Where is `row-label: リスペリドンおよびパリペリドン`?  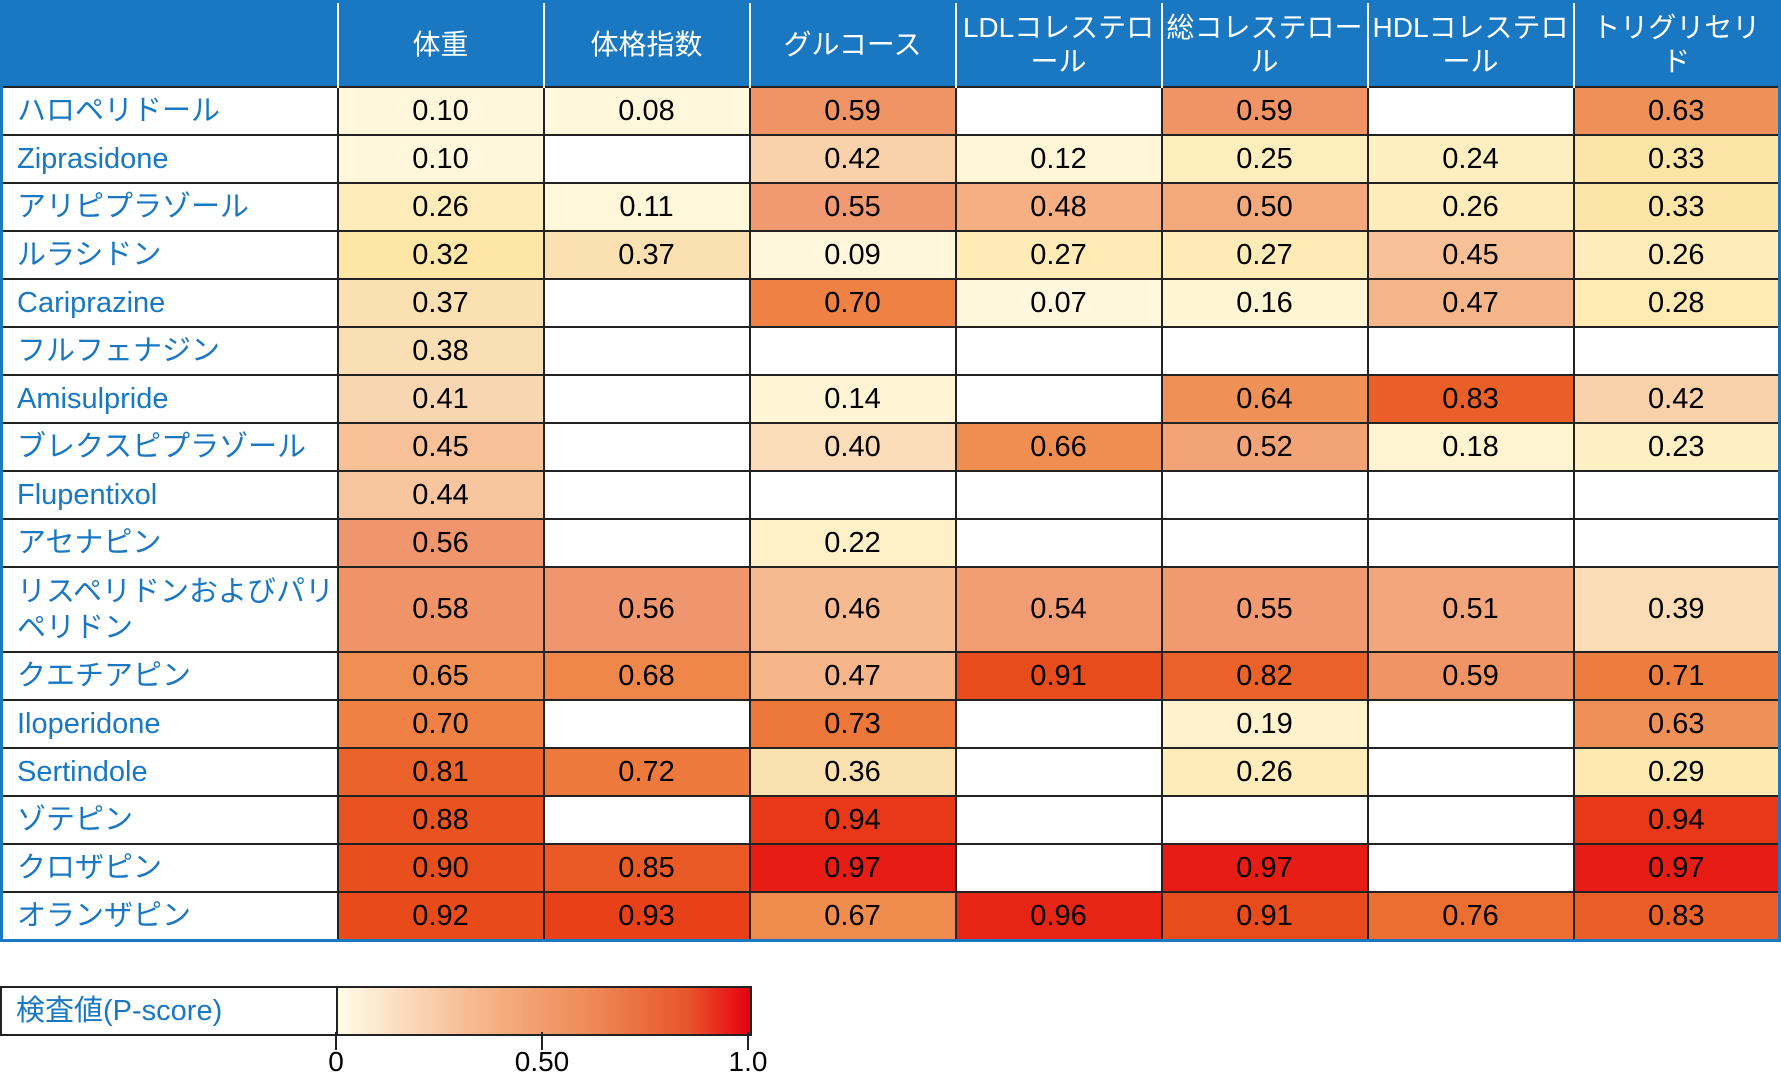
row-label: リスペリドンおよびパリペリドン is located at coordinates (169, 609).